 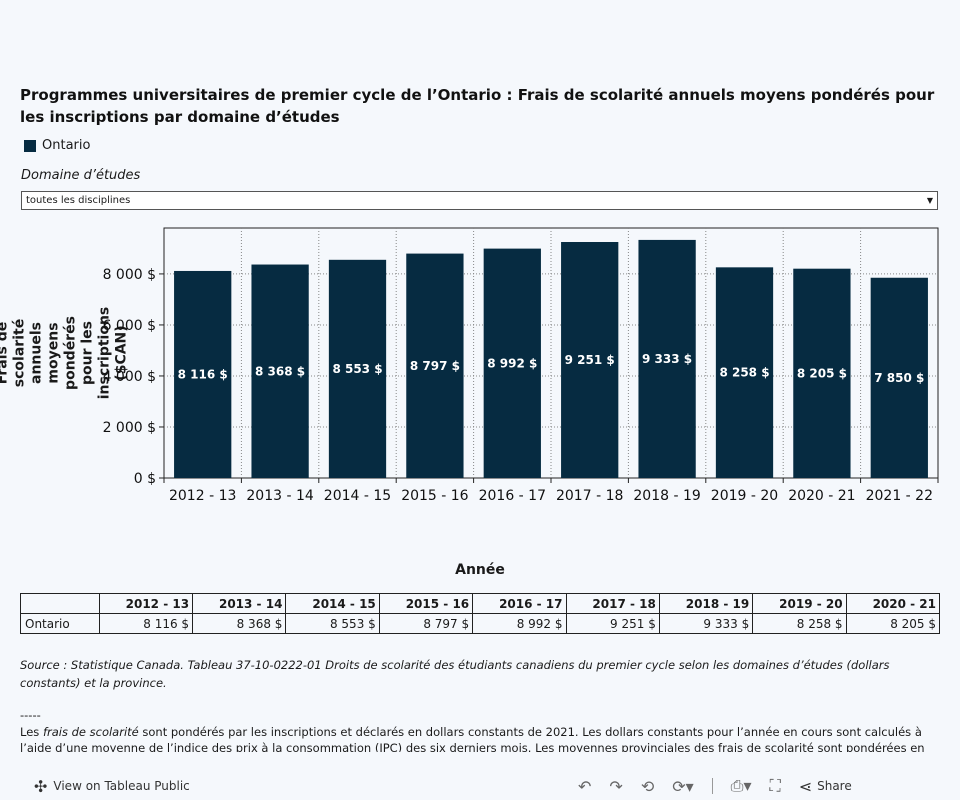 What do you see at coordinates (129, 326) in the screenshot?
I see `y-tick-label: 6 000 $` at bounding box center [129, 326].